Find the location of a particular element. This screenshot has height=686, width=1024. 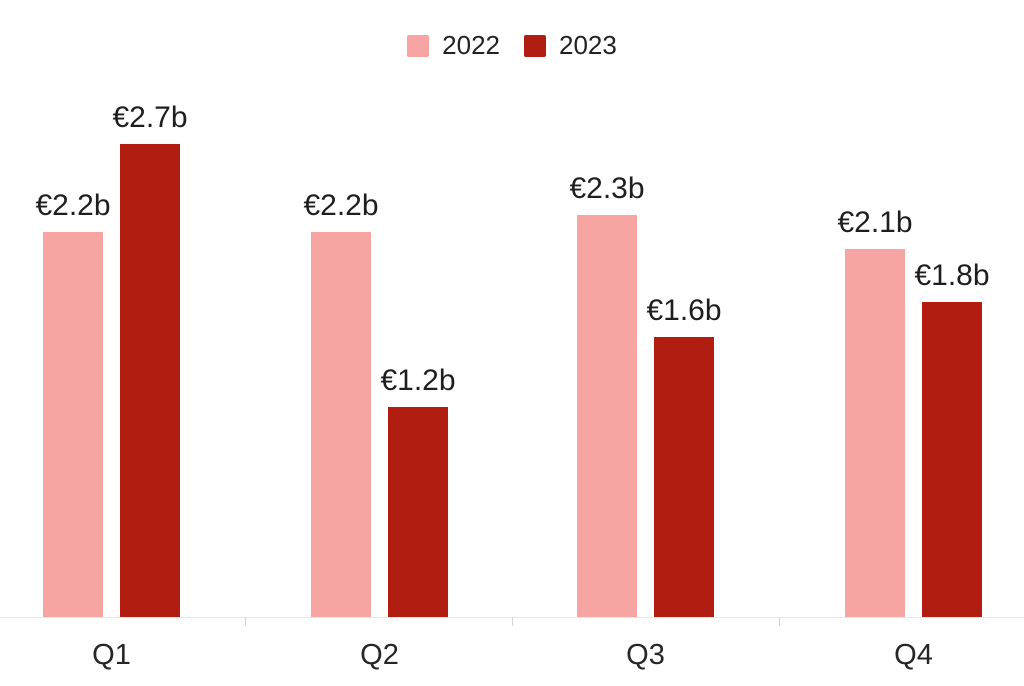

category-label-q1: Q1 is located at coordinates (111, 655).